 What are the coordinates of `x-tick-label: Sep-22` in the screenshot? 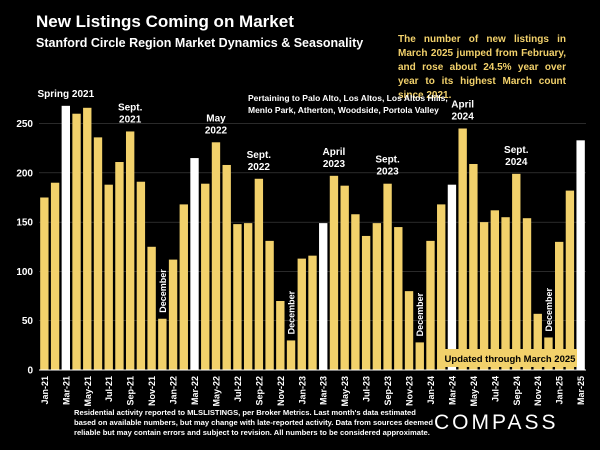 It's located at (259, 391).